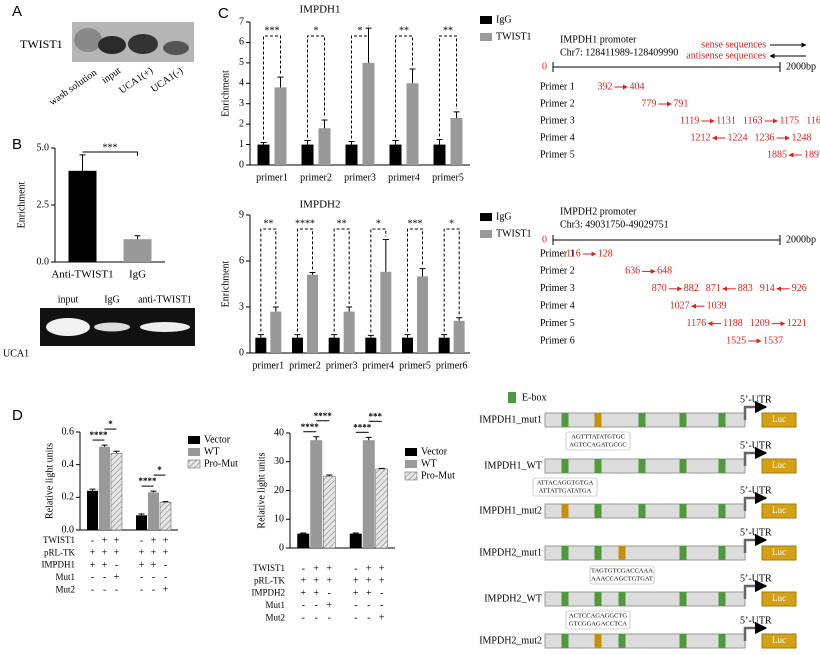 This screenshot has width=820, height=655. What do you see at coordinates (241, 21) in the screenshot?
I see `y-tick-label: 7` at bounding box center [241, 21].